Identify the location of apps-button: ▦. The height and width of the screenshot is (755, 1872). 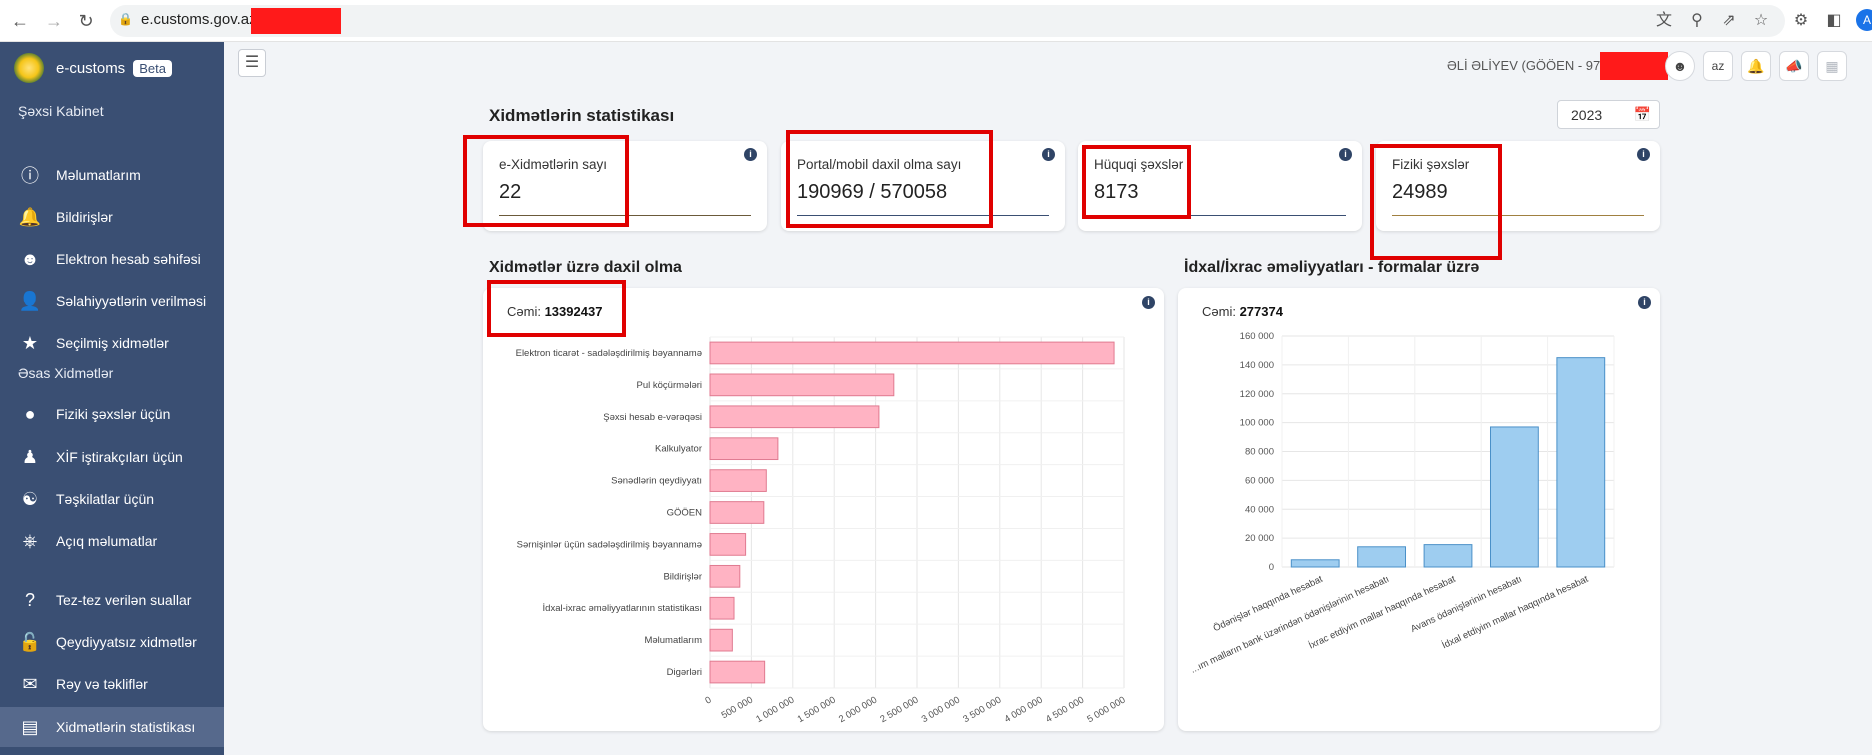
(1832, 66).